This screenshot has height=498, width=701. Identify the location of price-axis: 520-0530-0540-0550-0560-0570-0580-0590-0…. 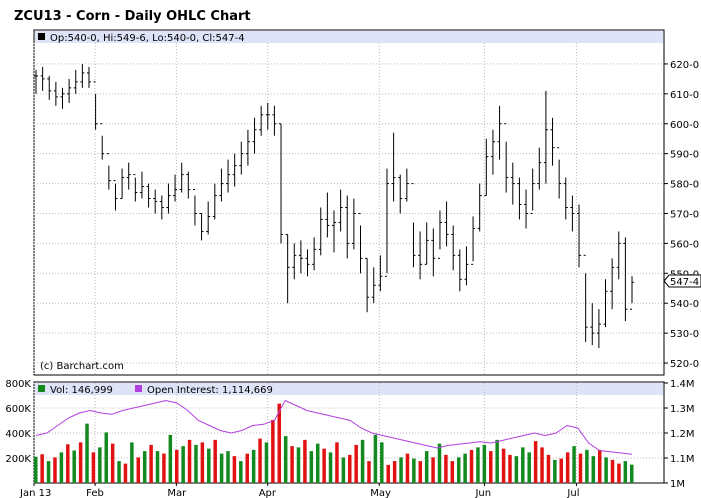
(681, 215).